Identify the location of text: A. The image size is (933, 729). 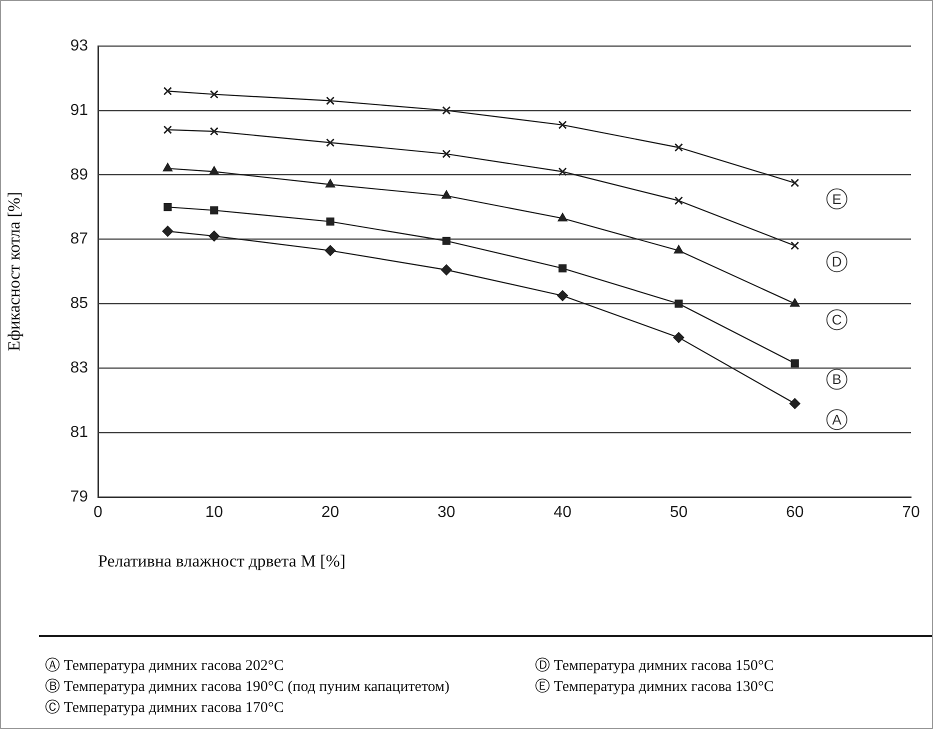
(837, 419).